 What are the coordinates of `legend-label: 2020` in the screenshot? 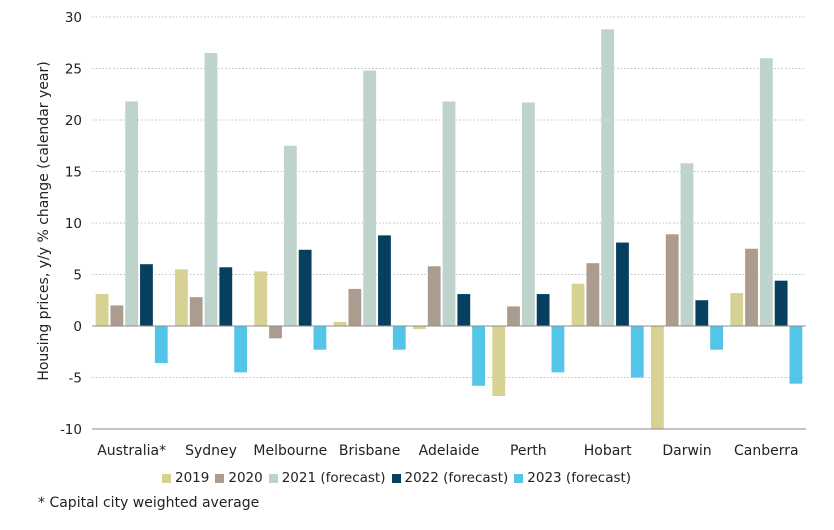 It's located at (245, 478).